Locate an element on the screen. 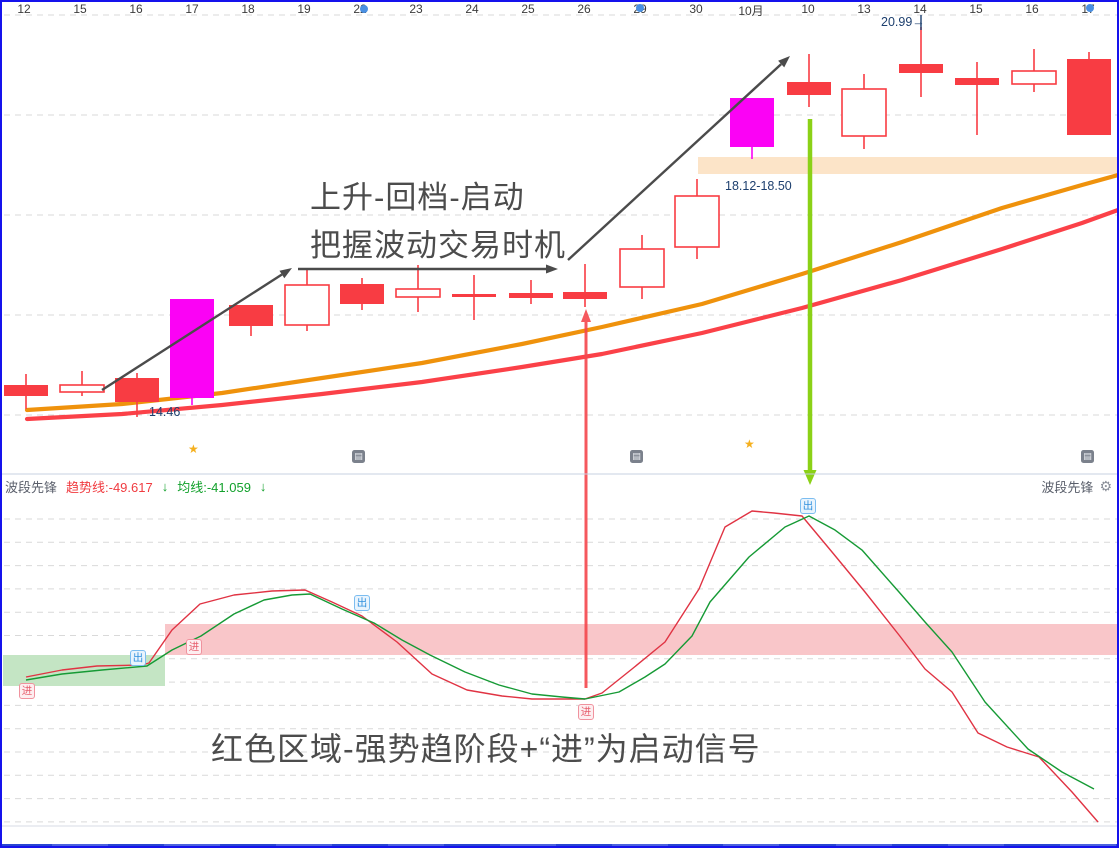 The height and width of the screenshot is (848, 1119). black-arrow-2-head is located at coordinates (552, 269).